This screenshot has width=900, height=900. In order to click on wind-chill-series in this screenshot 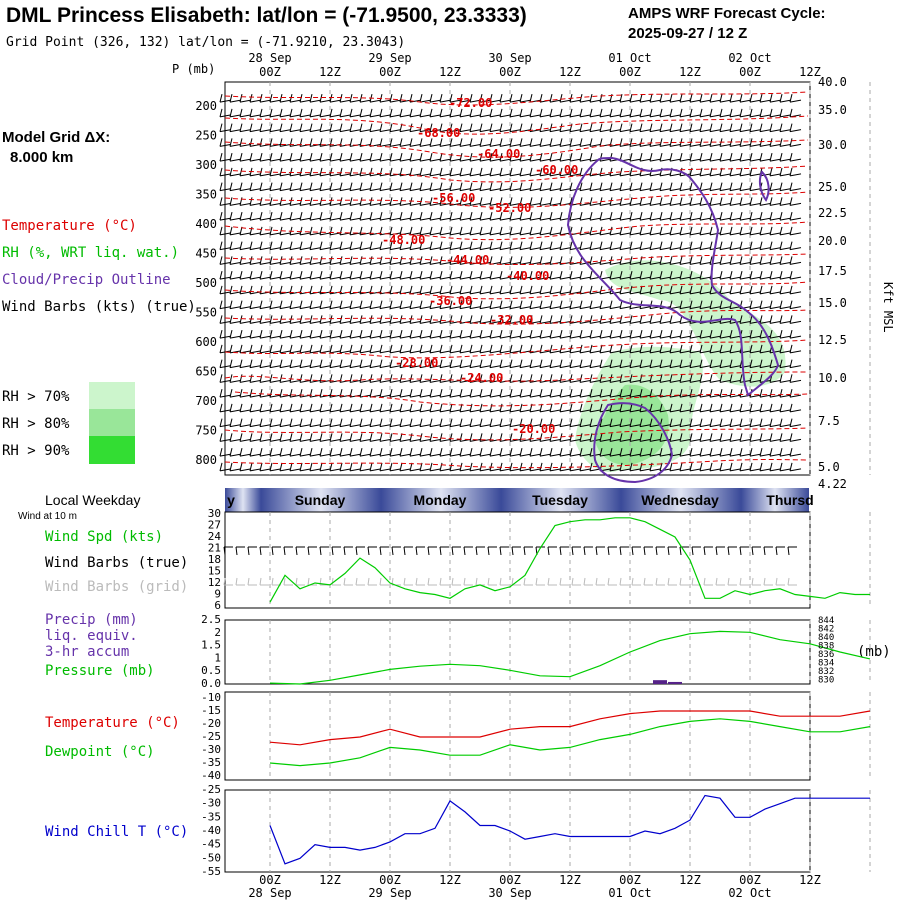, I will do `click(569, 829)`.